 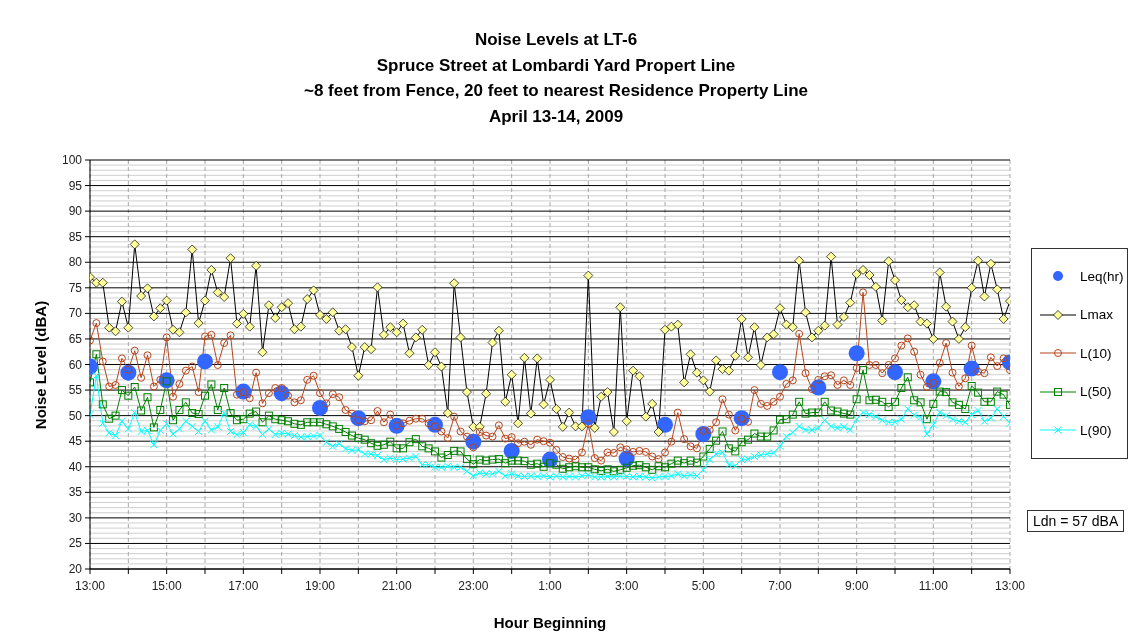 I want to click on y-tick-label: 90, so click(x=75, y=211).